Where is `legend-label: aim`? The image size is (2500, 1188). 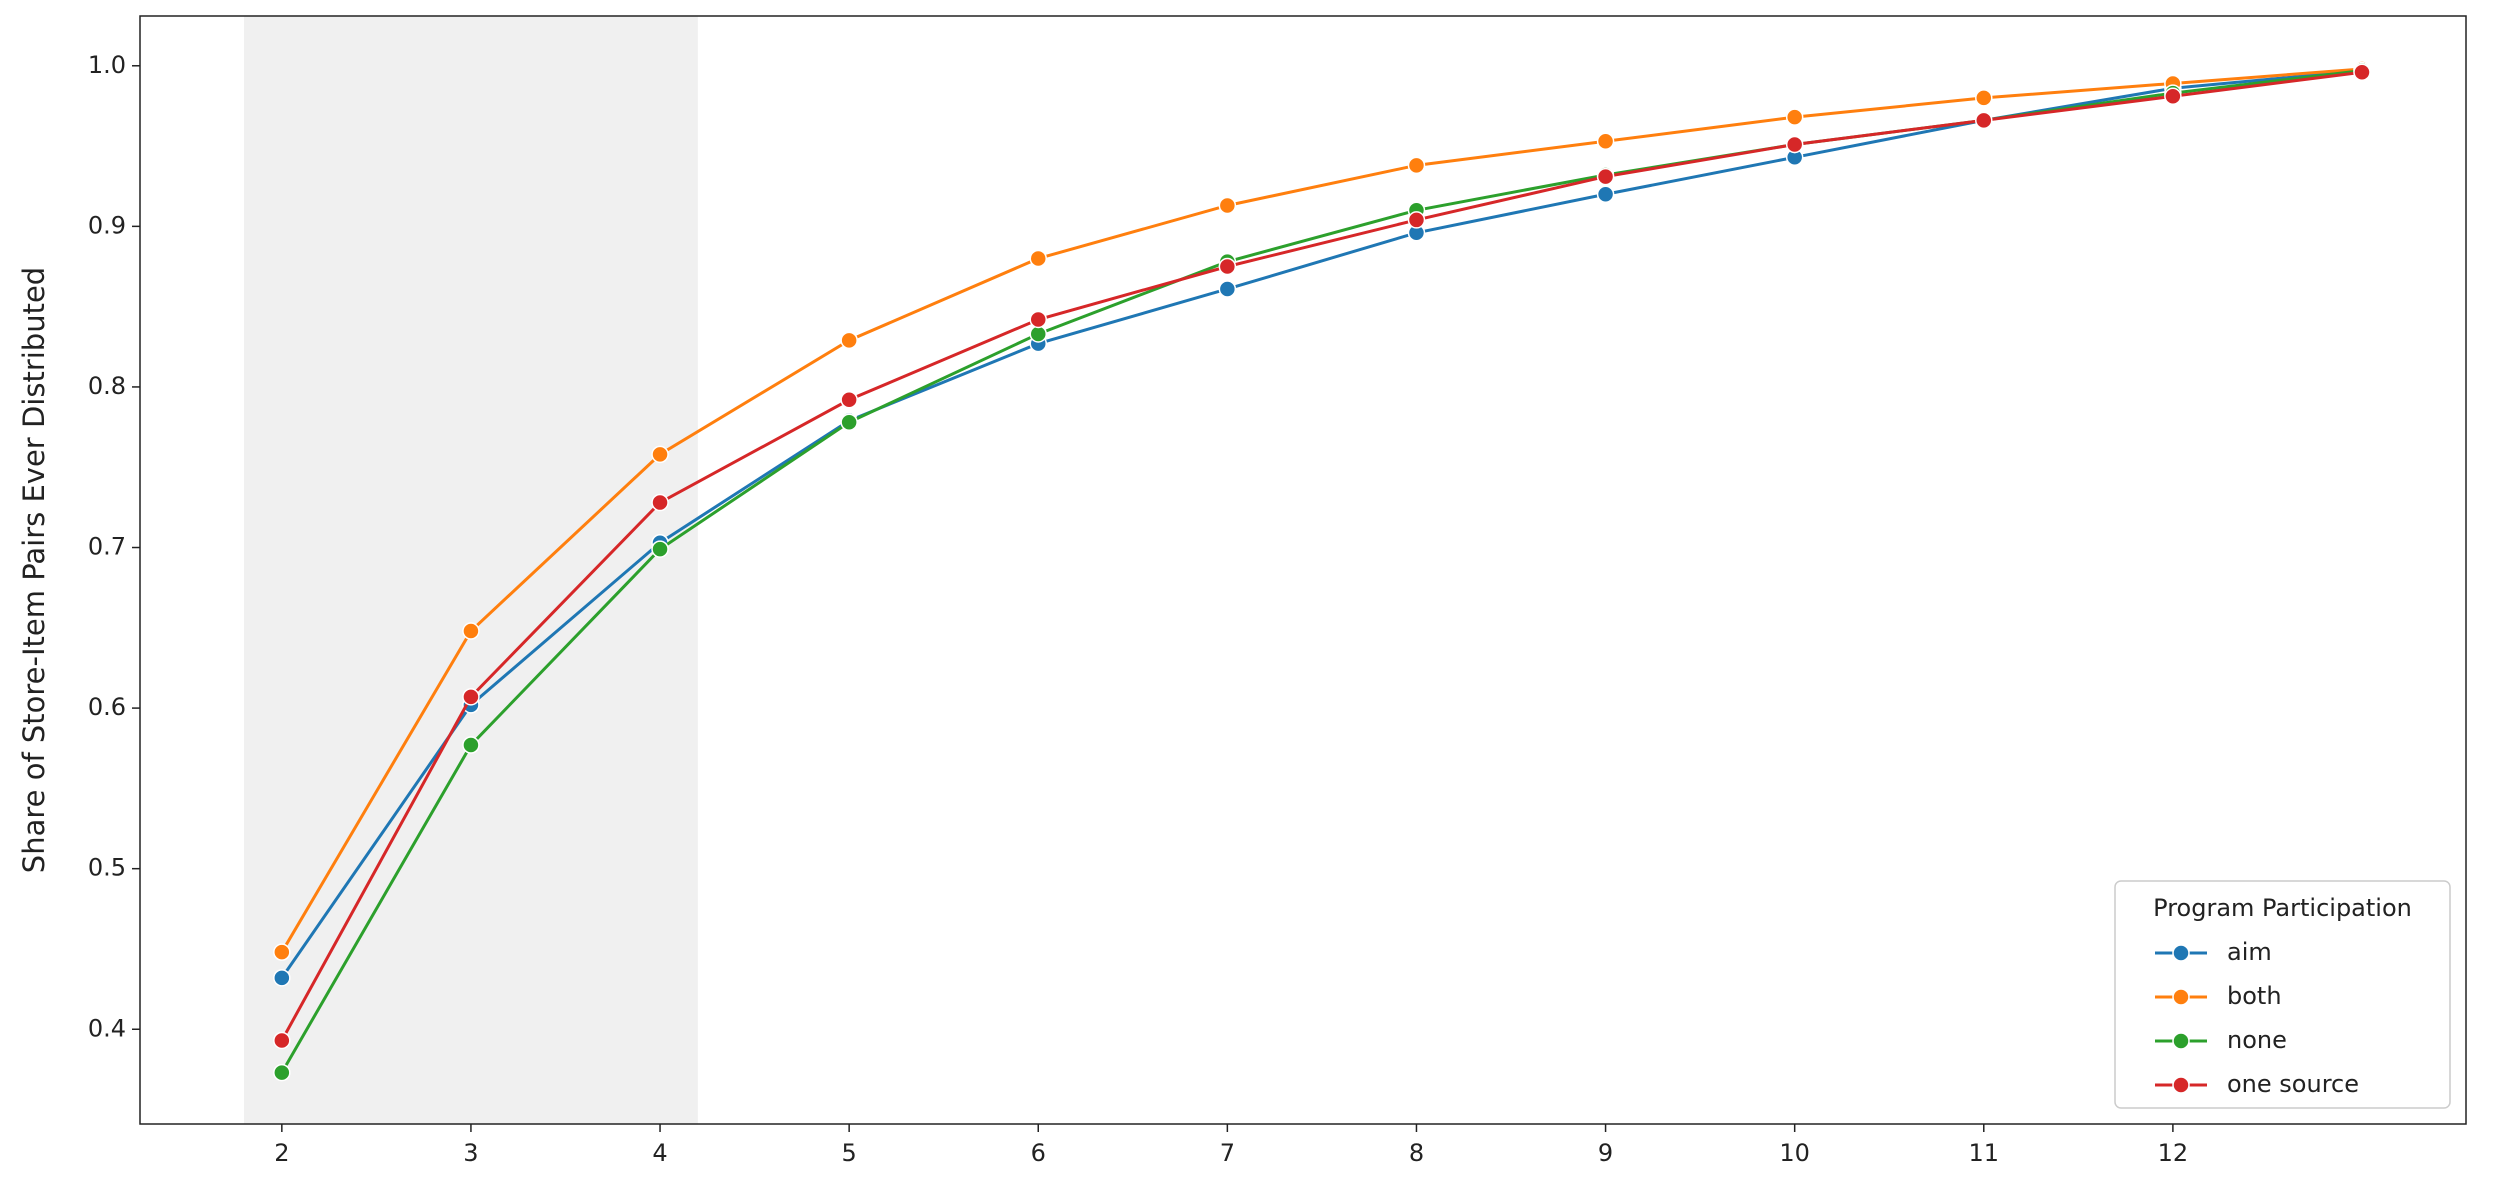 legend-label: aim is located at coordinates (2249, 952).